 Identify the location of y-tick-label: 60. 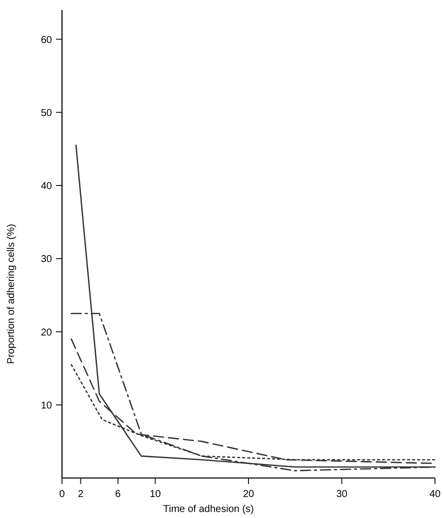
(46, 40).